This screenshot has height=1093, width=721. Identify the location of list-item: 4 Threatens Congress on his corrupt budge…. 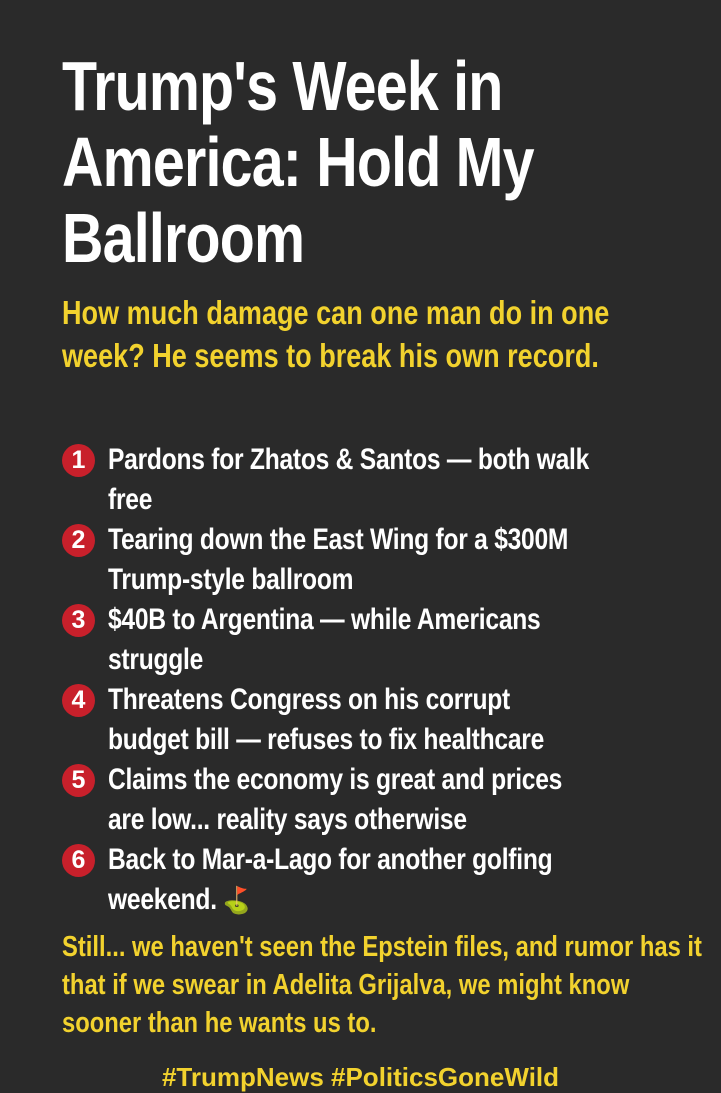
(382, 720).